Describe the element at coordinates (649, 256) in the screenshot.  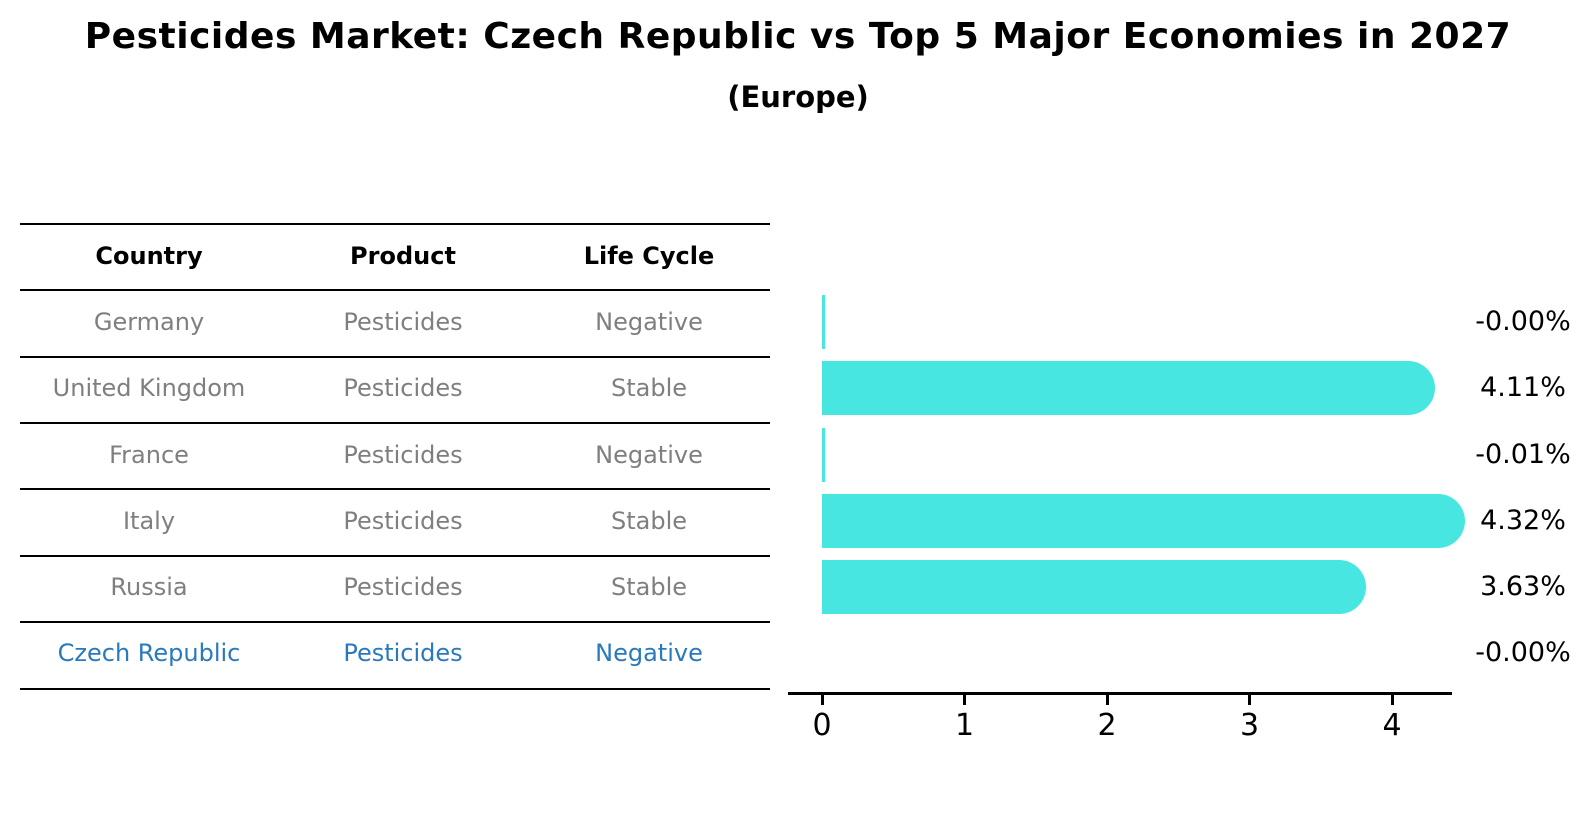
I see `header-life-cycle: Life Cycle` at that location.